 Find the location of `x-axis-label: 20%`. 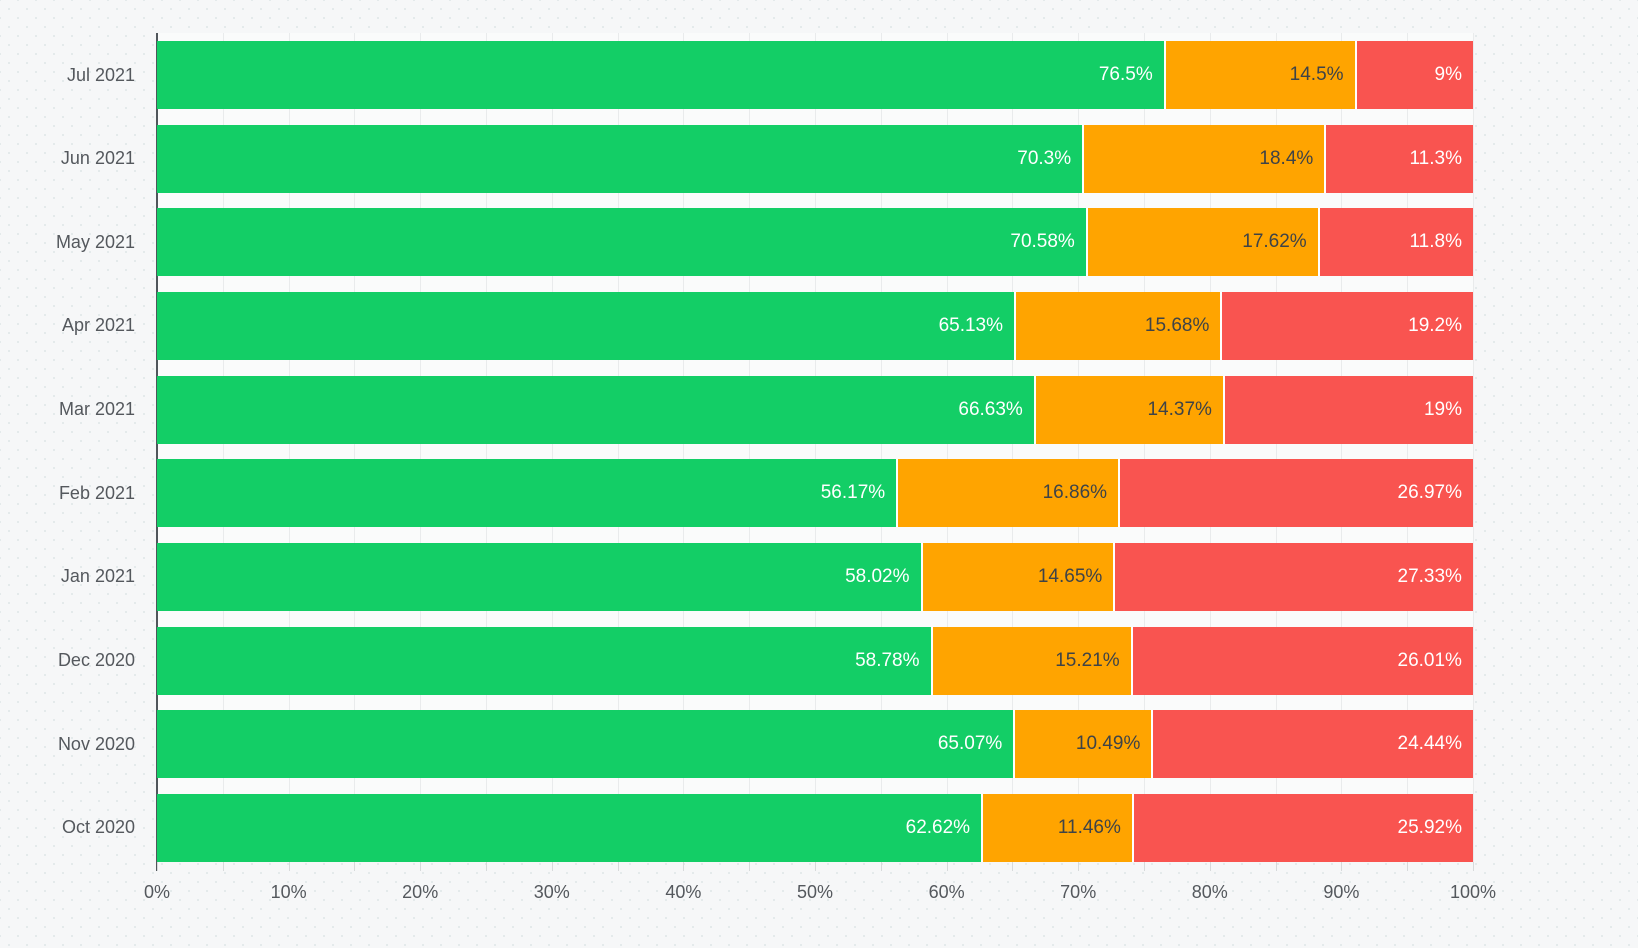

x-axis-label: 20% is located at coordinates (420, 892).